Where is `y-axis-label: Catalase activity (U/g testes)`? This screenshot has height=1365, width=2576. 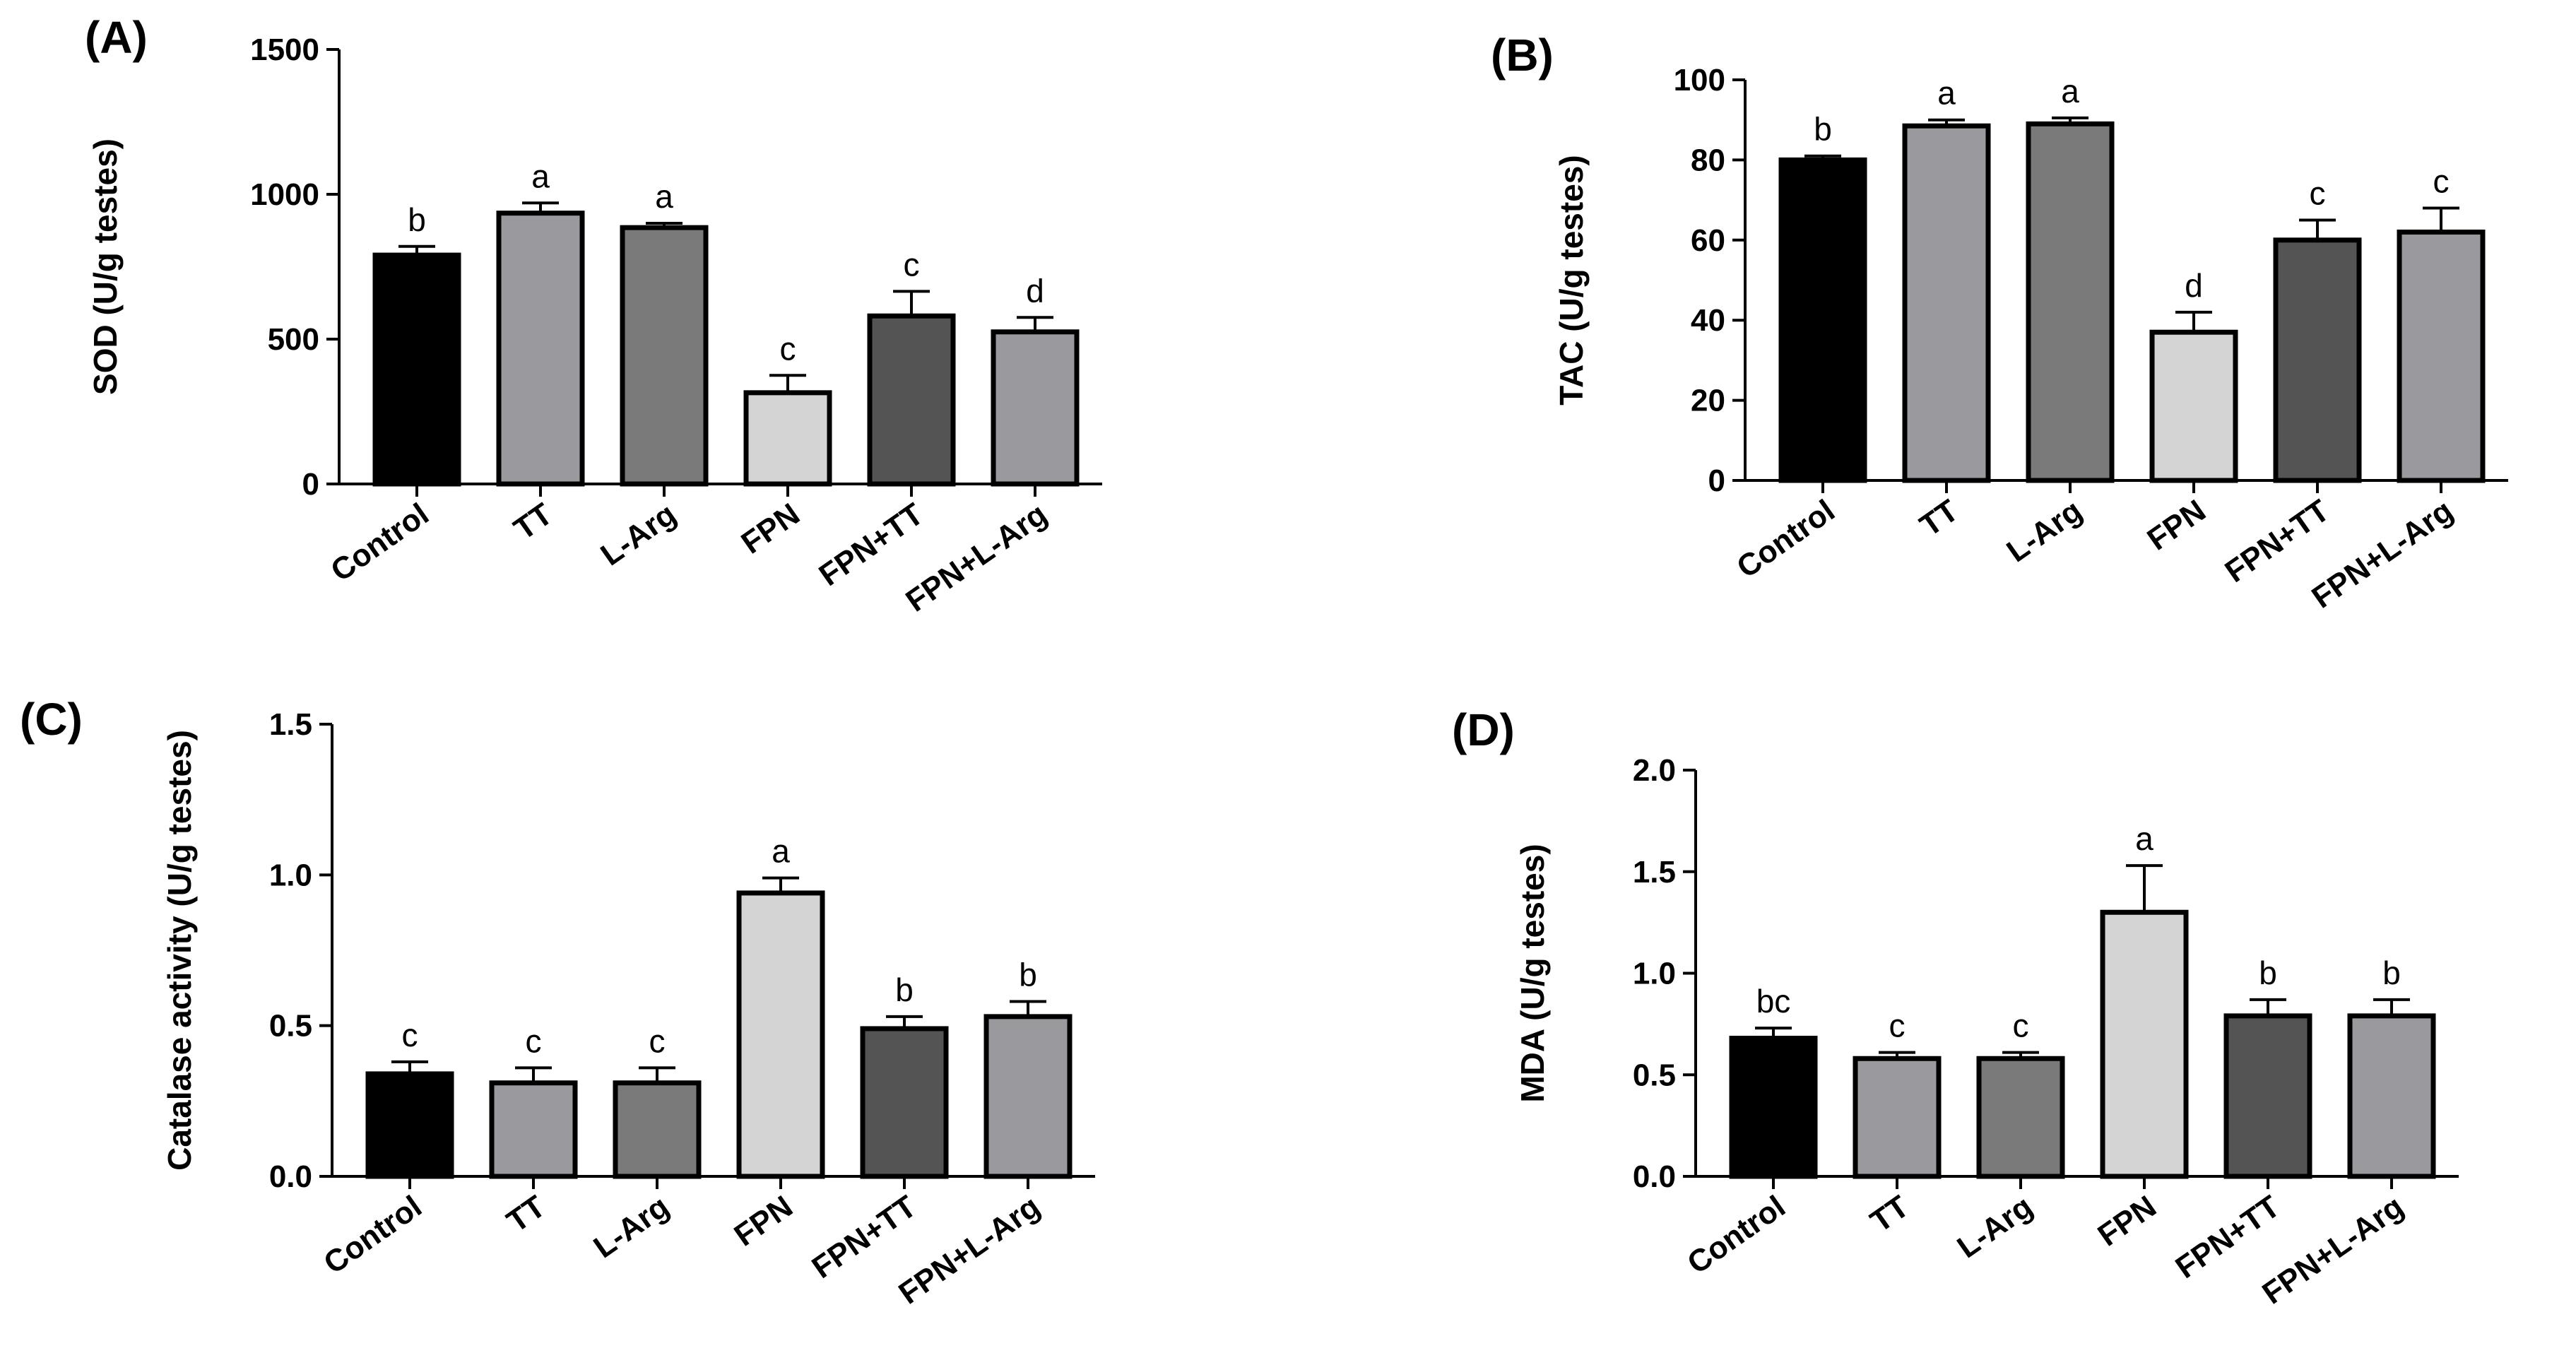 y-axis-label: Catalase activity (U/g testes) is located at coordinates (179, 951).